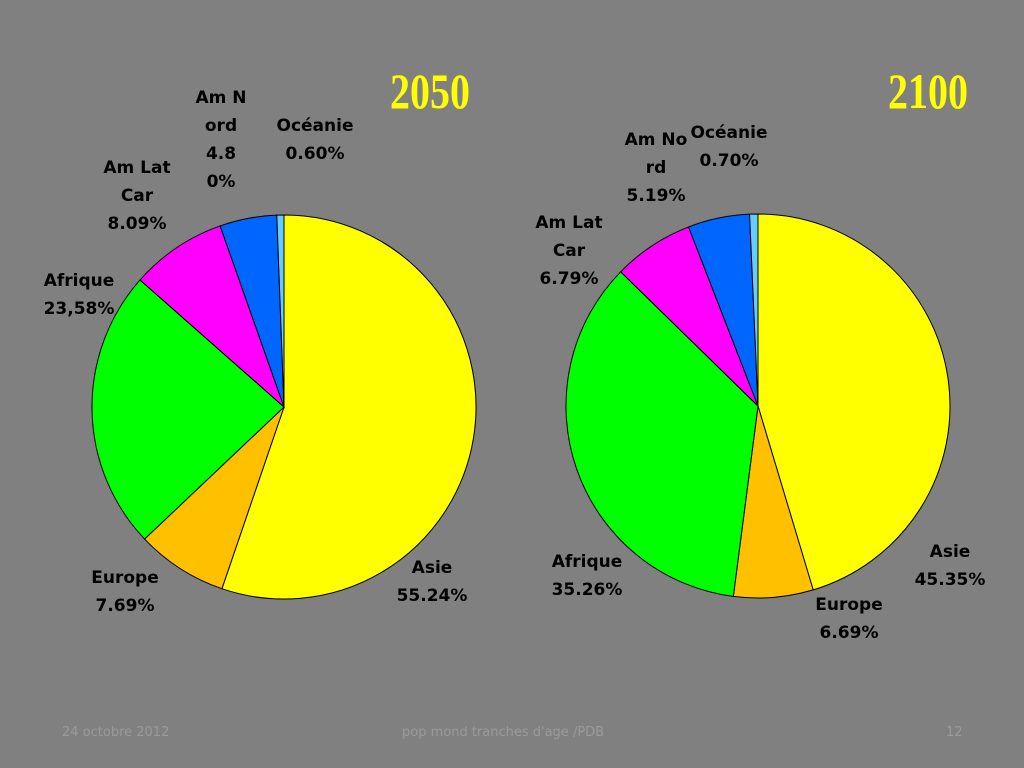 The height and width of the screenshot is (768, 1024). I want to click on slice-label: Asie 45.35%, so click(950, 566).